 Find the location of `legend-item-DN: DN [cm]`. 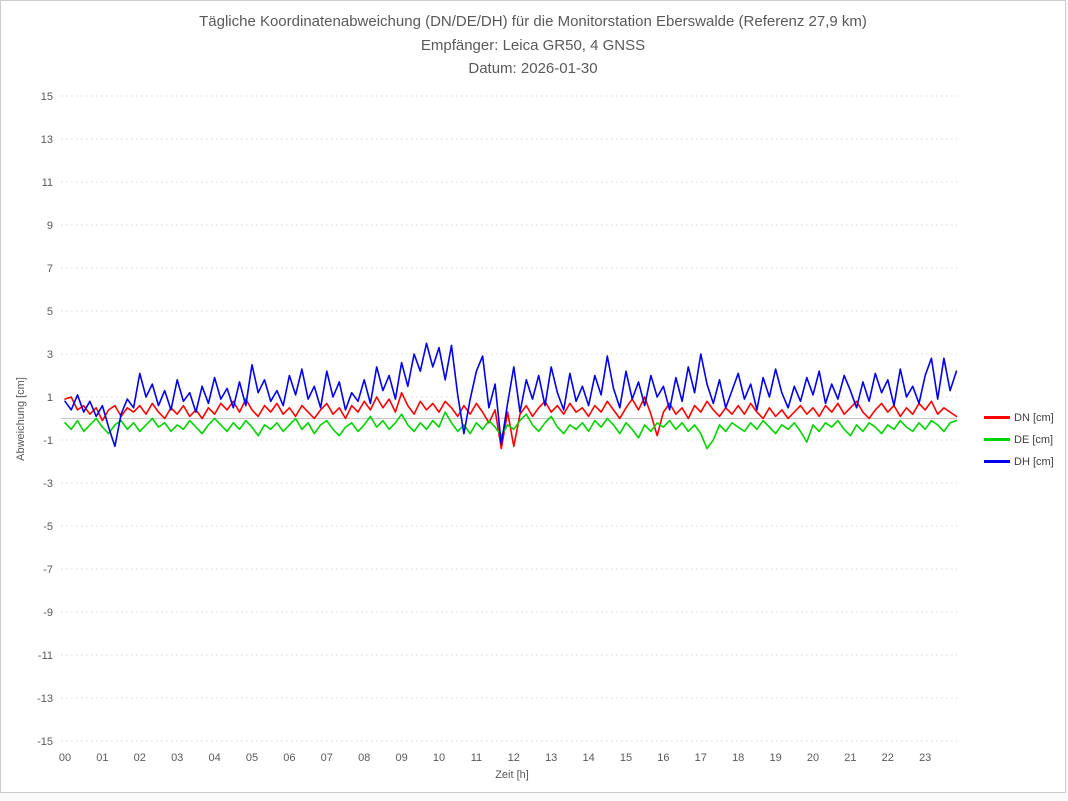

legend-item-DN: DN [cm] is located at coordinates (1019, 417).